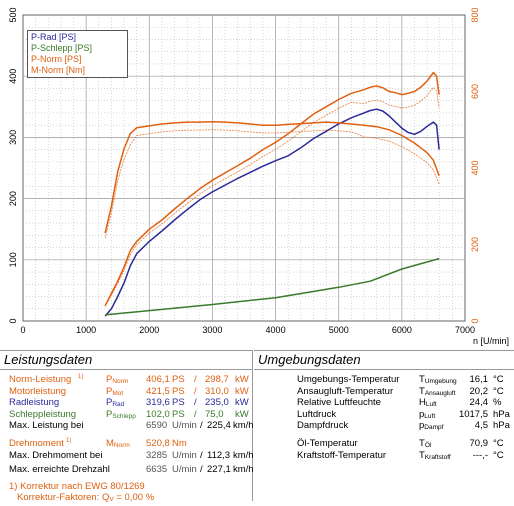 The height and width of the screenshot is (506, 514). What do you see at coordinates (345, 391) in the screenshot?
I see `label: Ansaugluft-Temperatur` at bounding box center [345, 391].